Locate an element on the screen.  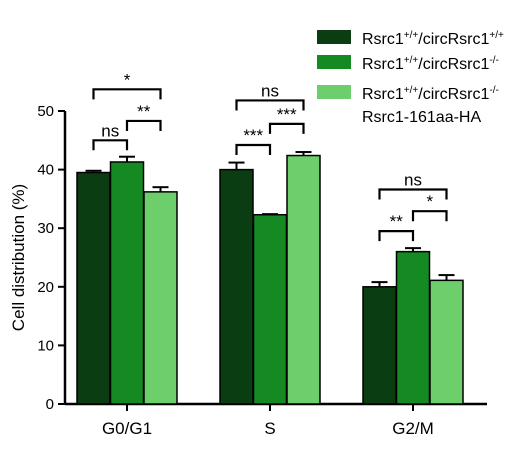
x-category-label: G0/G1 is located at coordinates (127, 428).